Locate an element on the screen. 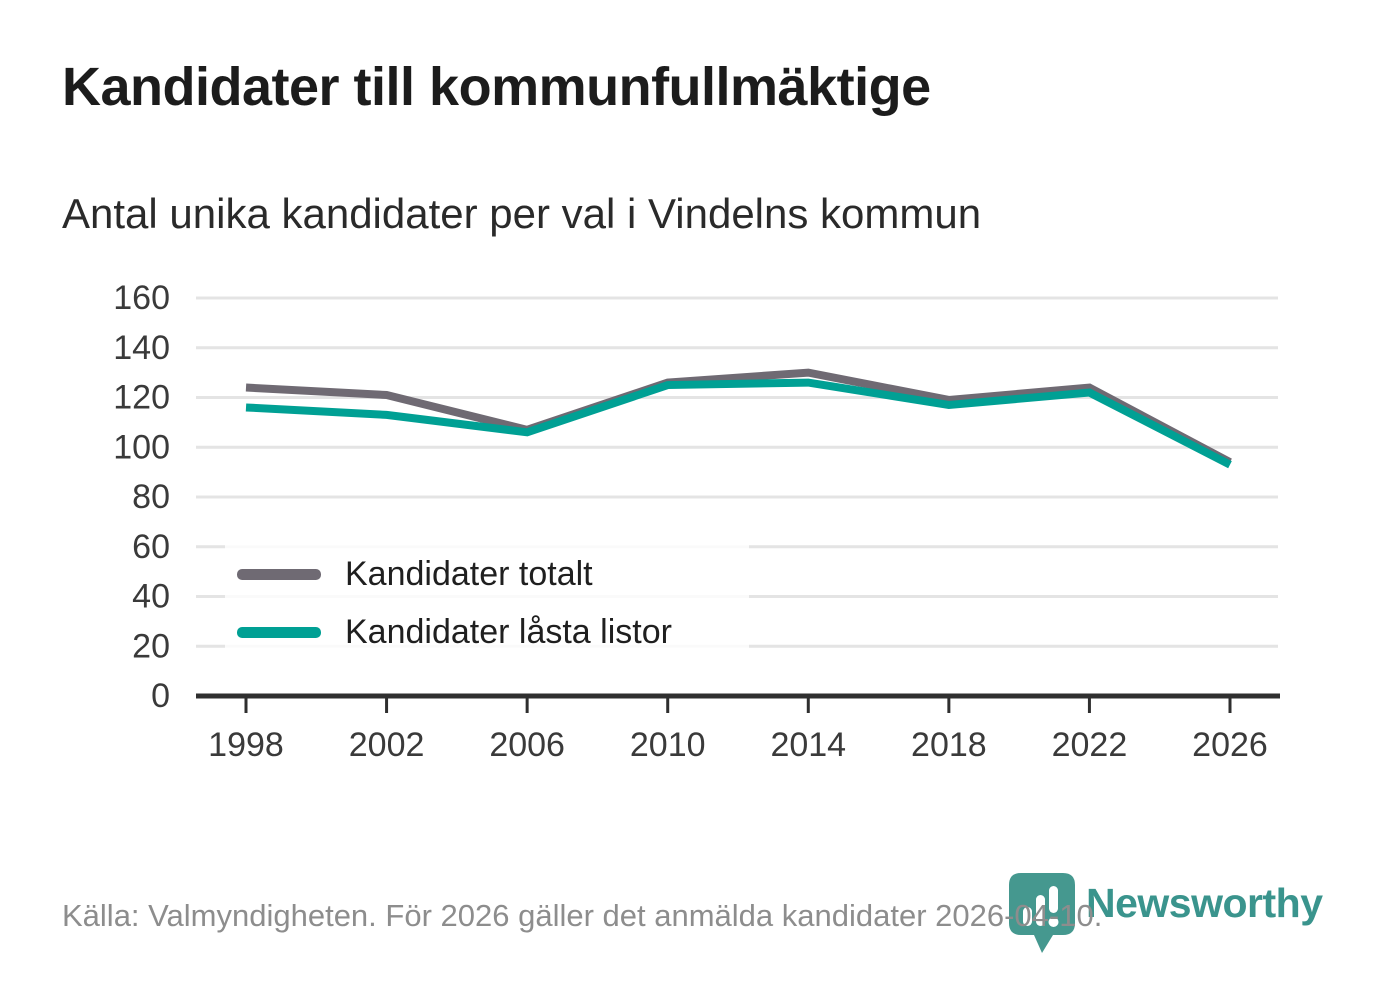  newsworthy-logo-icon is located at coordinates (1042, 913).